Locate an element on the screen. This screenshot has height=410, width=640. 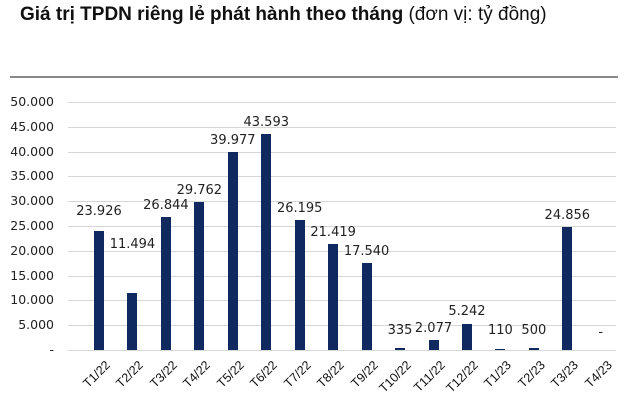
chart-title-unit: (đơn vị: tỷ đồng) is located at coordinates (475, 14).